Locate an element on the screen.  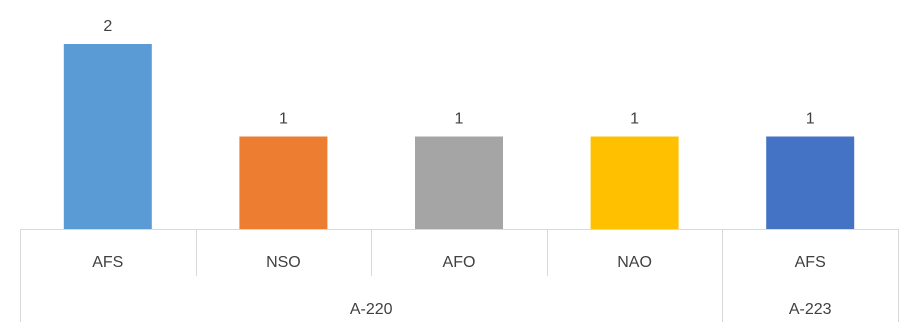
group-tick-label: A-220 is located at coordinates (371, 309).